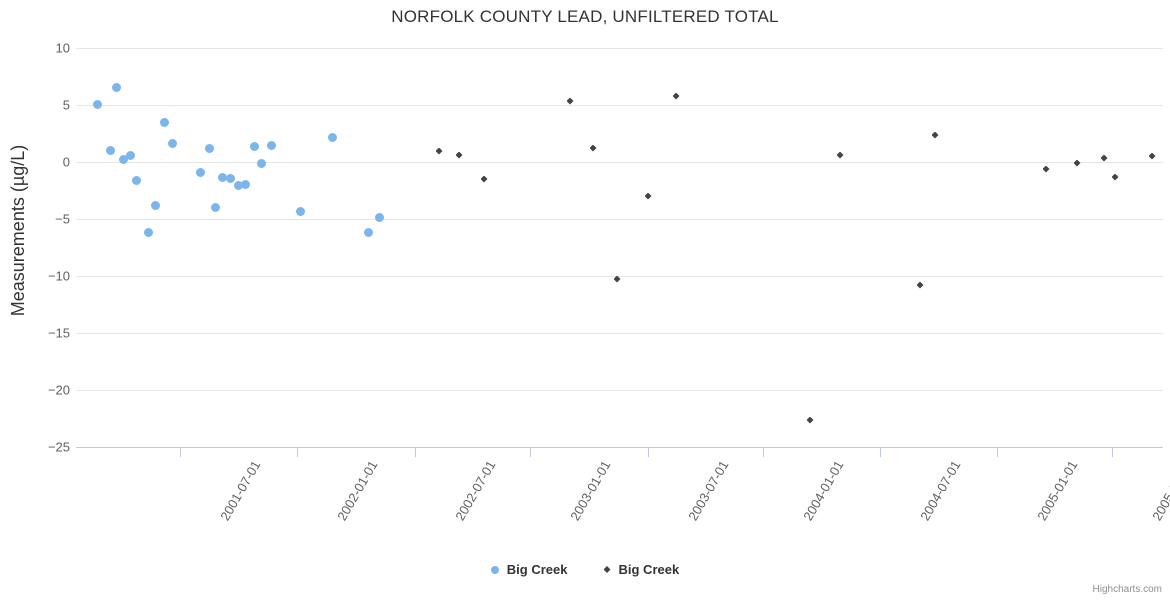 The height and width of the screenshot is (600, 1170). Describe the element at coordinates (58, 447) in the screenshot. I see `y-axis-tick-label: −25` at that location.